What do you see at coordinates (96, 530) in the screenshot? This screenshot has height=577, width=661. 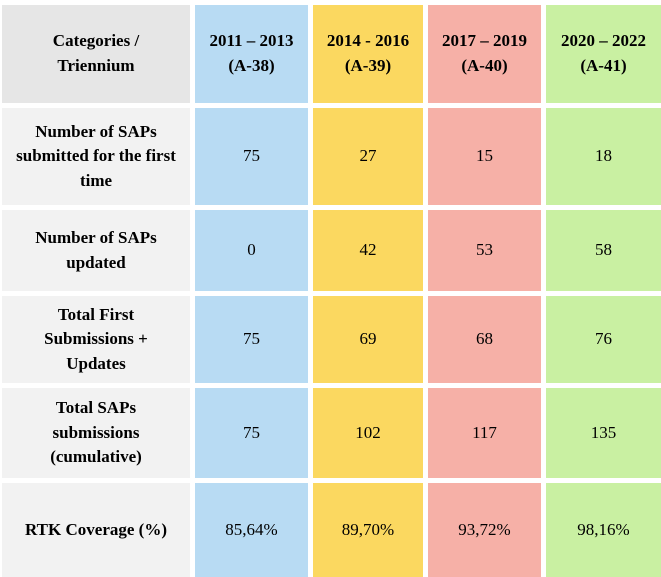 I see `row-label-cell: RTK Coverage (%)` at bounding box center [96, 530].